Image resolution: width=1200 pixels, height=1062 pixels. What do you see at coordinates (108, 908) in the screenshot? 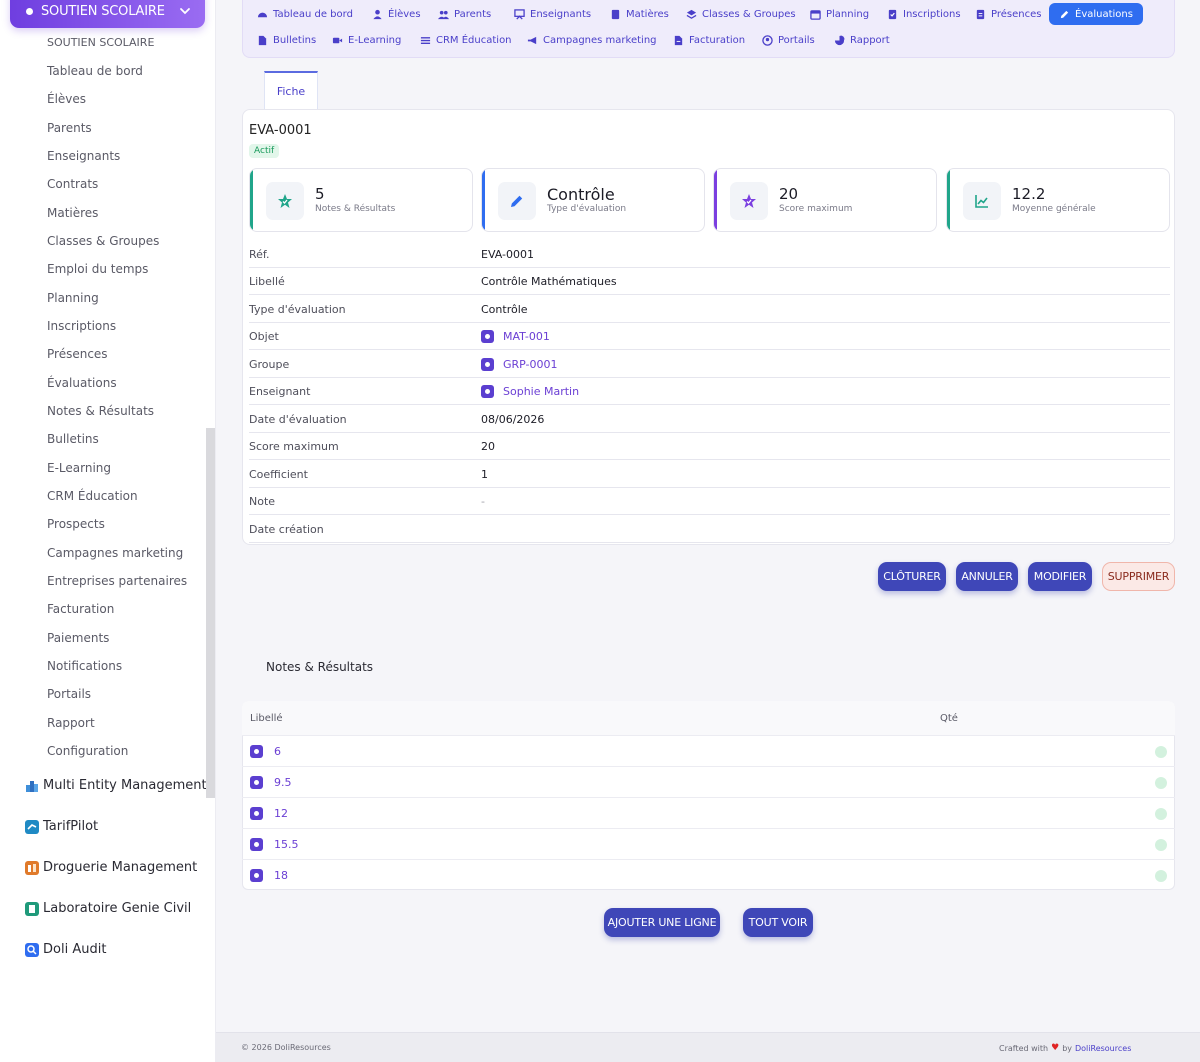
I see `sidebar-group-laboratoire: Laboratoire Genie Civil` at bounding box center [108, 908].